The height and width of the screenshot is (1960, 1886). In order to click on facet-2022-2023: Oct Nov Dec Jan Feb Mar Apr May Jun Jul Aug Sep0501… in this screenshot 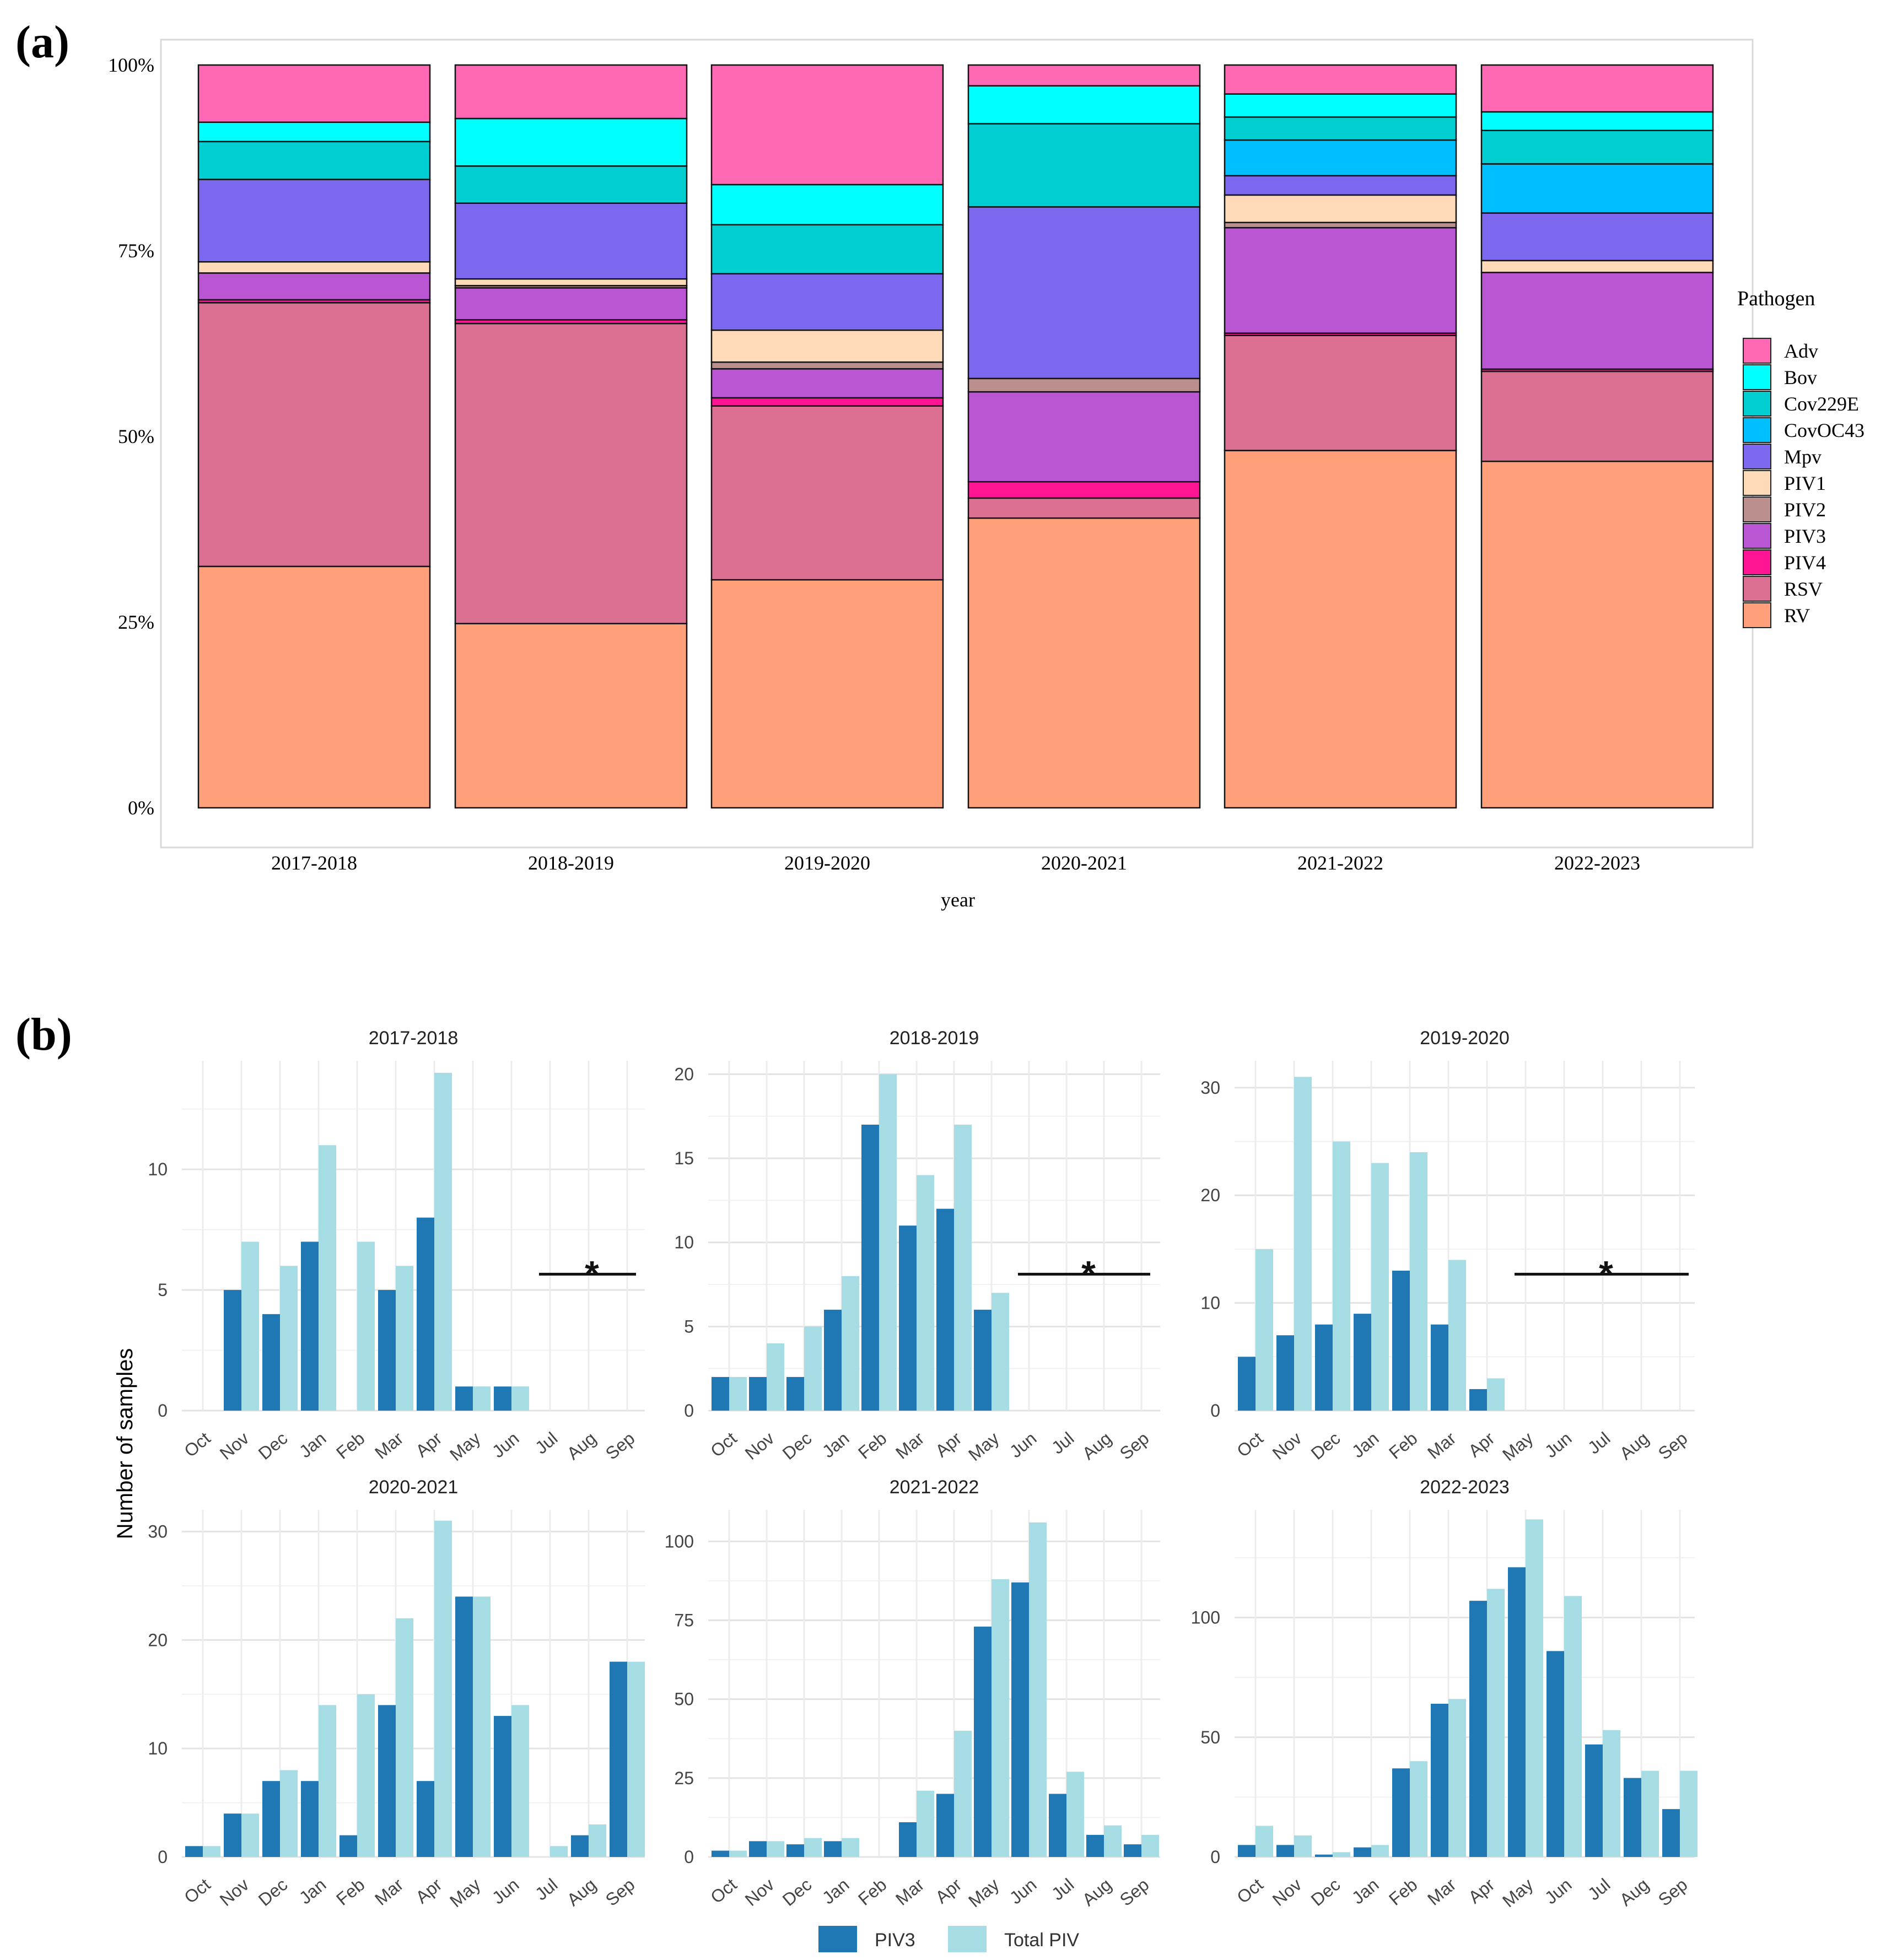, I will do `click(1444, 1694)`.